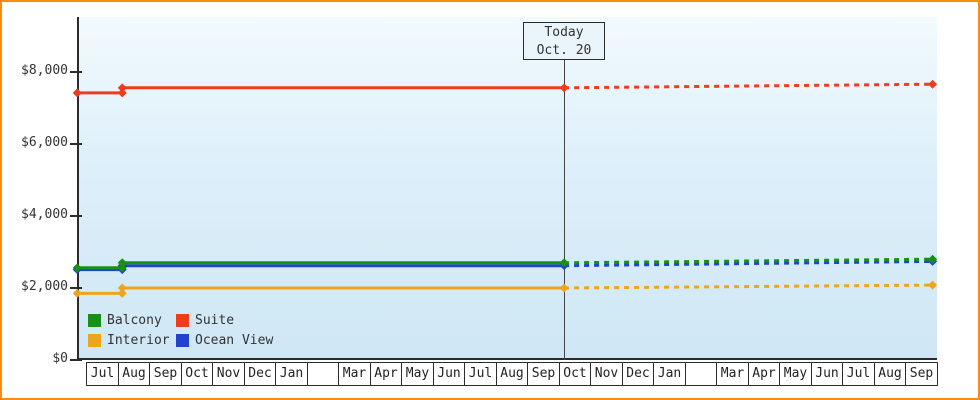  What do you see at coordinates (215, 320) in the screenshot?
I see `legend-label: Suite` at bounding box center [215, 320].